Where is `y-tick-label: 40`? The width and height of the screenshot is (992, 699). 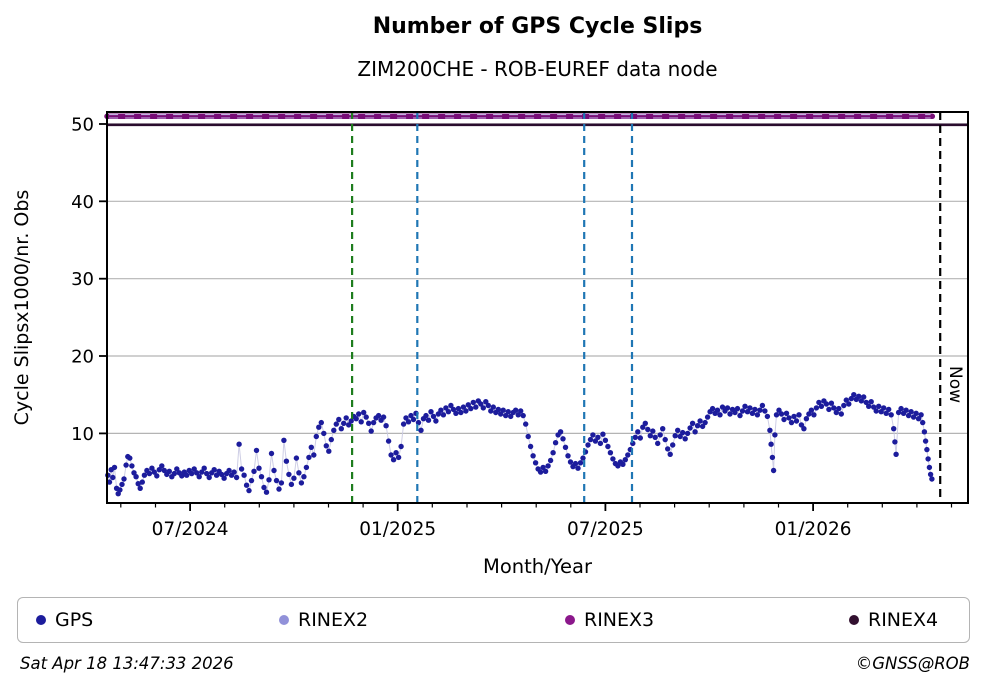
y-tick-label: 40 is located at coordinates (82, 202).